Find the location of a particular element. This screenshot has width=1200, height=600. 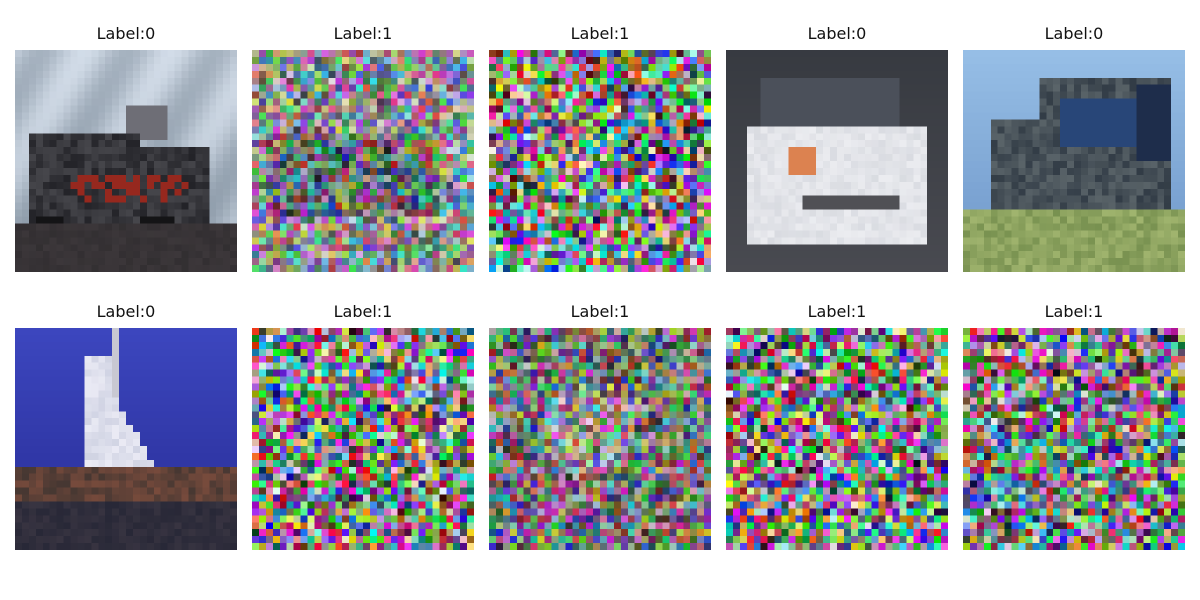

panel-image-dark-noise is located at coordinates (1074, 439).